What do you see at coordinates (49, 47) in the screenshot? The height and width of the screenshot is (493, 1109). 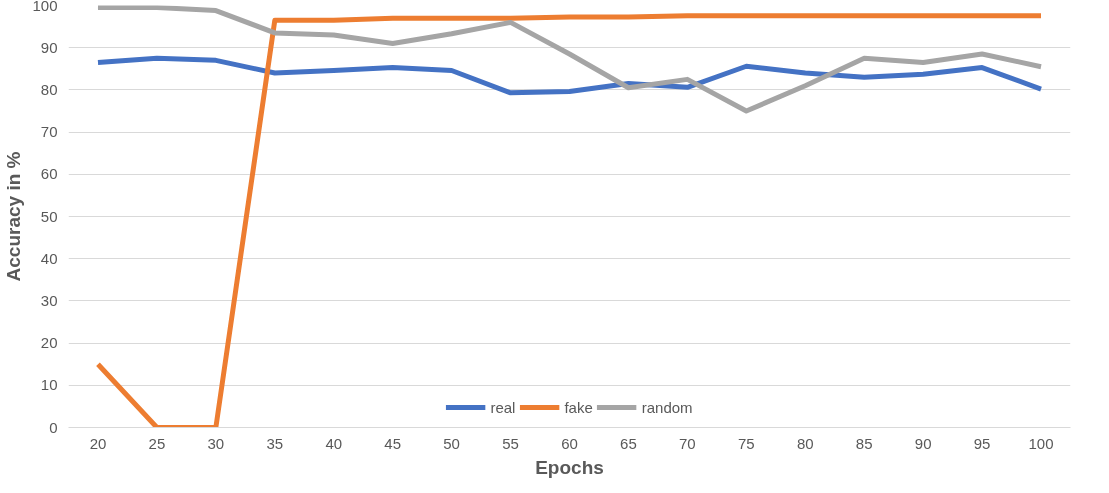 I see `y-tick-label: 90` at bounding box center [49, 47].